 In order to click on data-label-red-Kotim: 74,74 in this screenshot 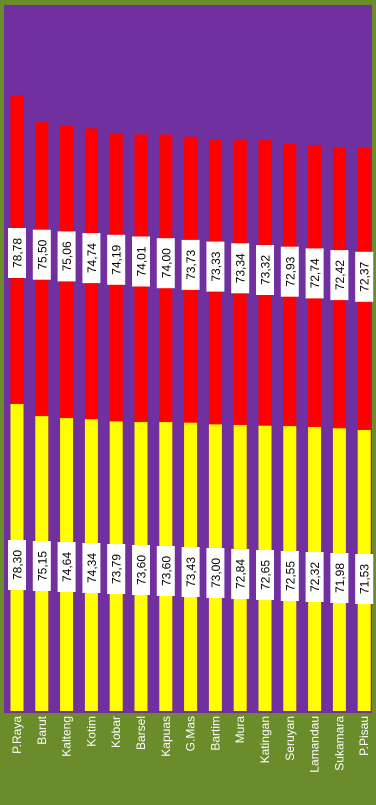, I will do `click(91, 258)`.